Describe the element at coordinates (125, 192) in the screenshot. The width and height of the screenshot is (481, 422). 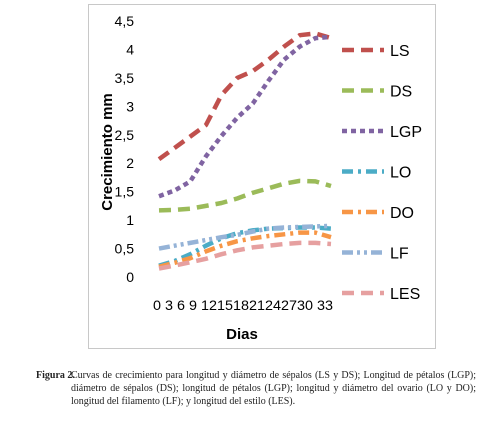
I see `y-tick-label: 1,5` at that location.